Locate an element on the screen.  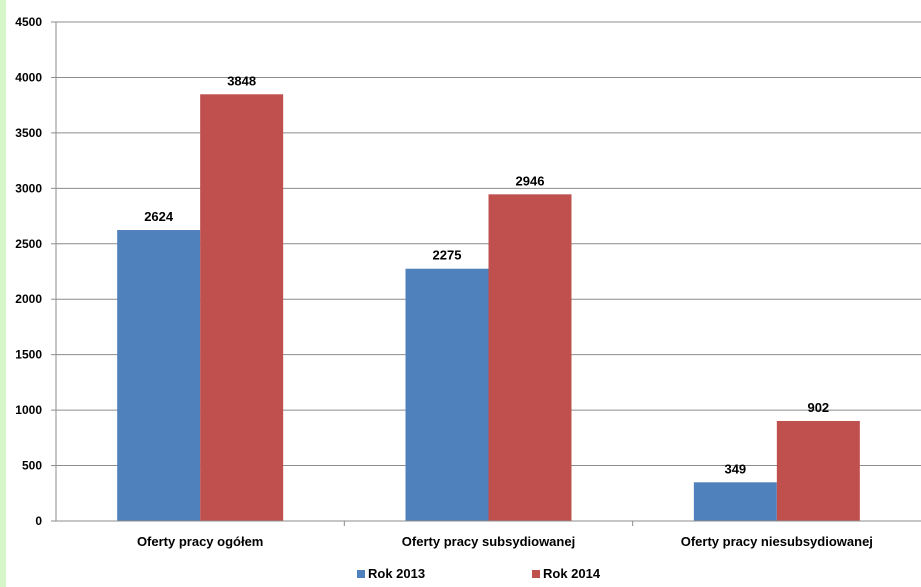
y-tick-label: 4500 is located at coordinates (28, 22).